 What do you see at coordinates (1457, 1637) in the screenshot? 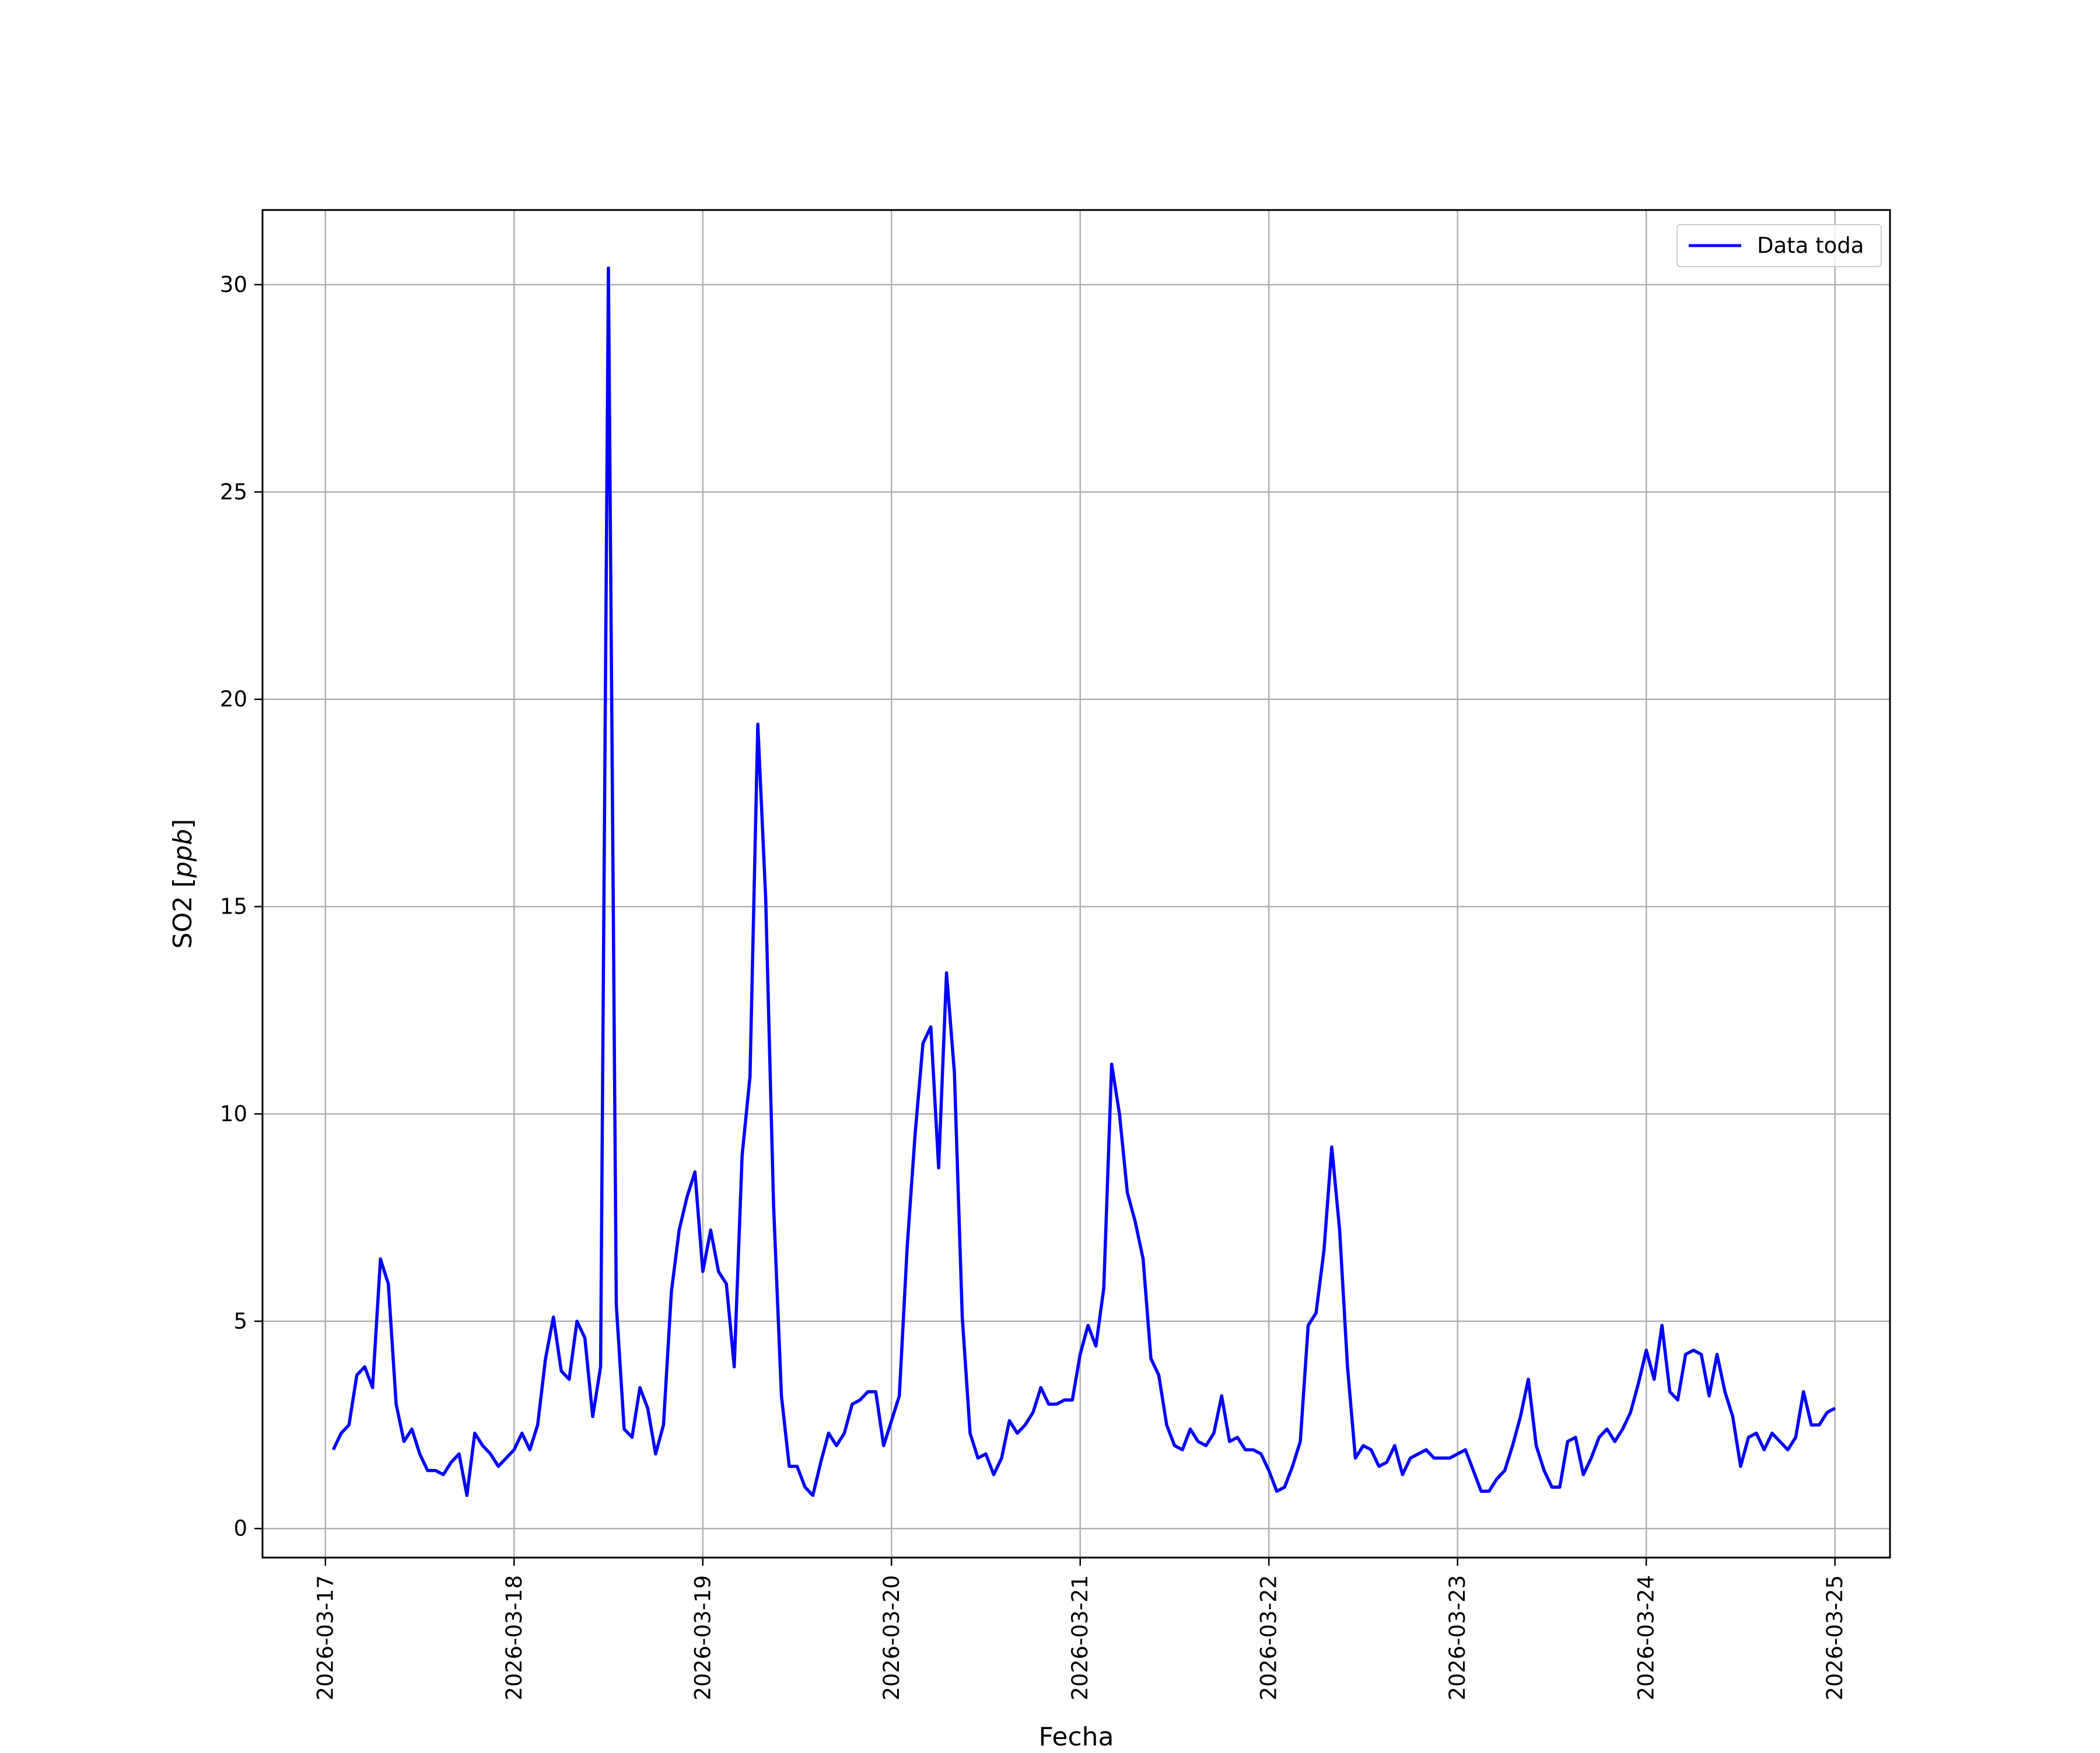
I see `x-tick-label: 2026-03-23` at bounding box center [1457, 1637].